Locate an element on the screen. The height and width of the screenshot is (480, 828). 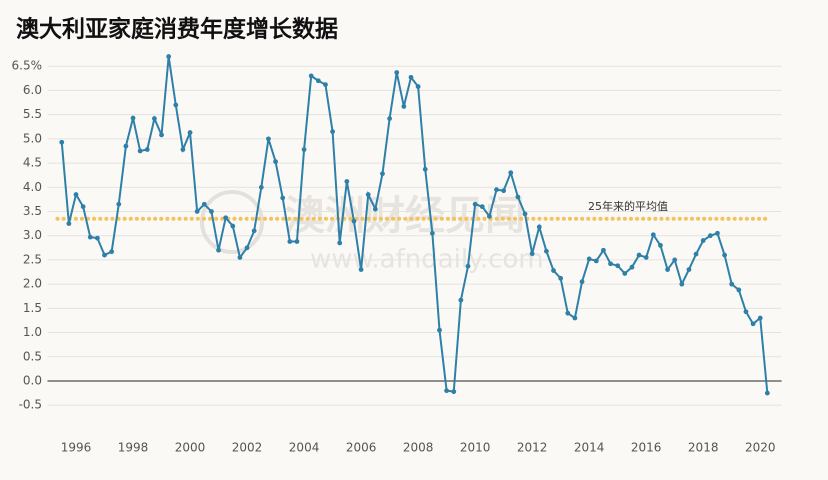
x-tick-label: 2010 is located at coordinates (475, 448).